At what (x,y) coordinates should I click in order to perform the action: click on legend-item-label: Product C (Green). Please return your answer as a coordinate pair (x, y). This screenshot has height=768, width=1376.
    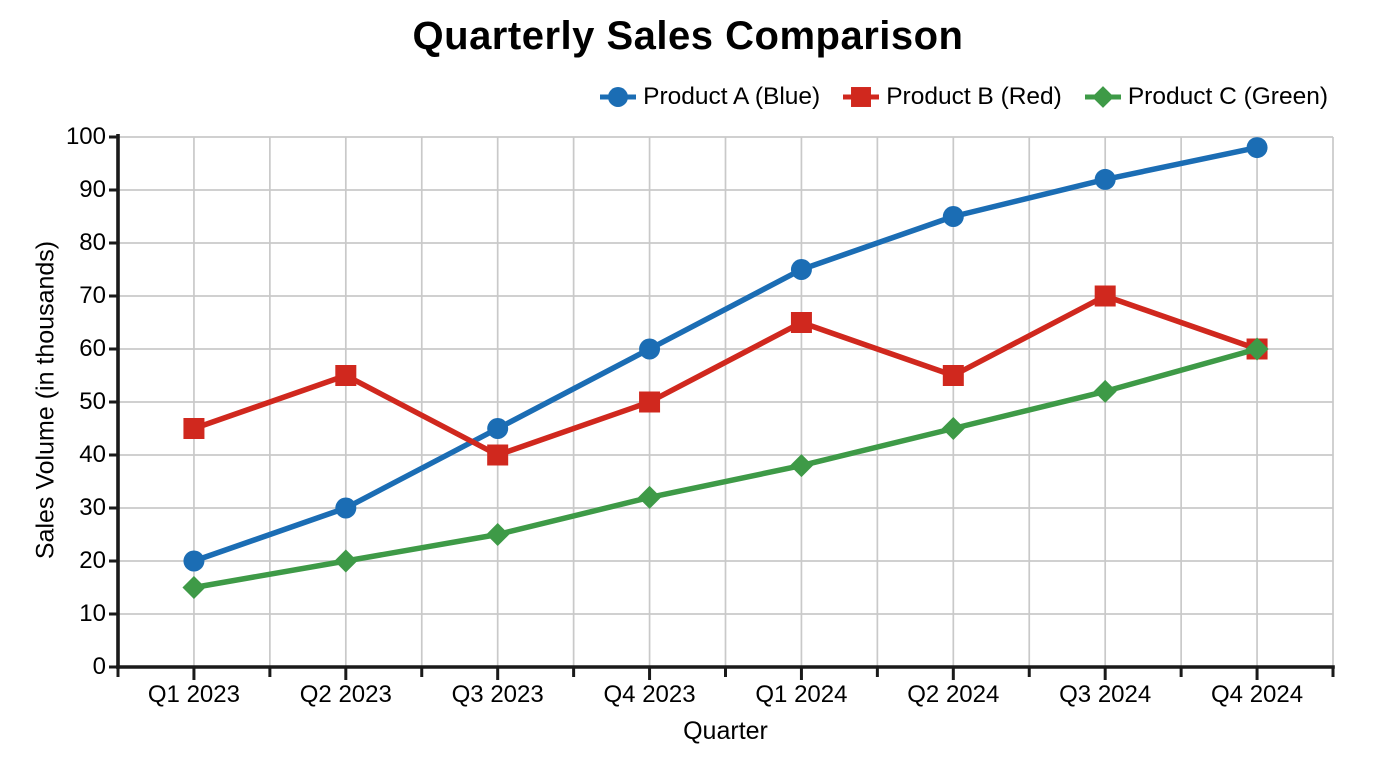
    Looking at the image, I should click on (1227, 96).